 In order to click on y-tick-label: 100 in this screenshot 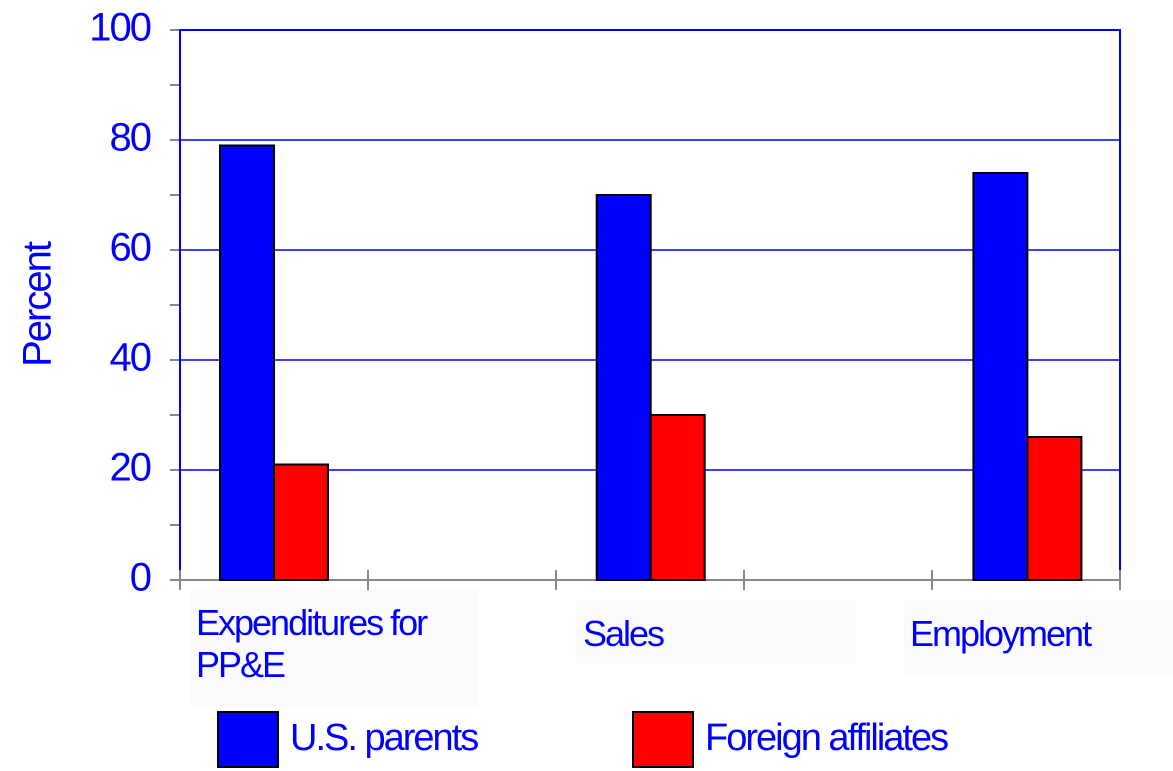, I will do `click(119, 28)`.